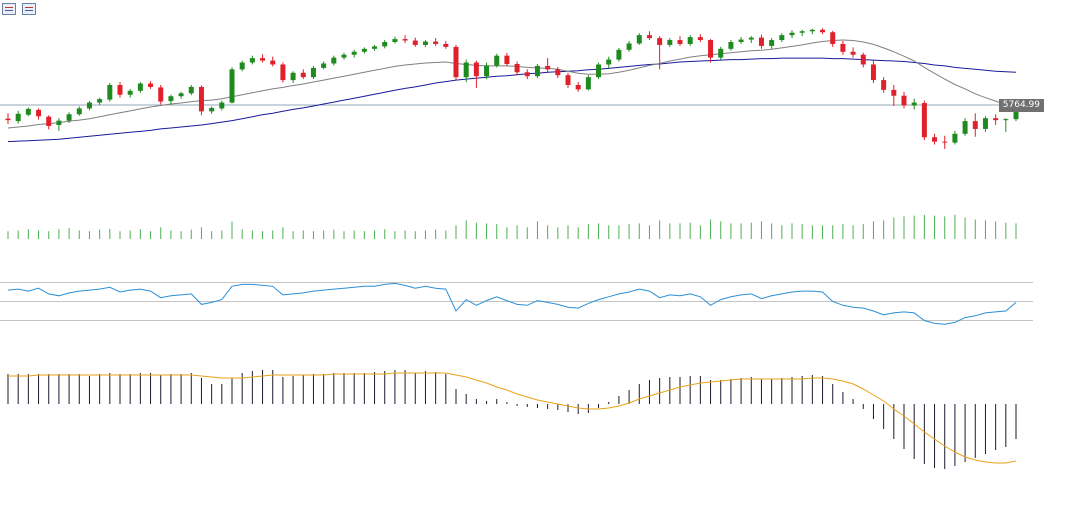  Describe the element at coordinates (19, 9) in the screenshot. I see `chart-toolbar` at that location.